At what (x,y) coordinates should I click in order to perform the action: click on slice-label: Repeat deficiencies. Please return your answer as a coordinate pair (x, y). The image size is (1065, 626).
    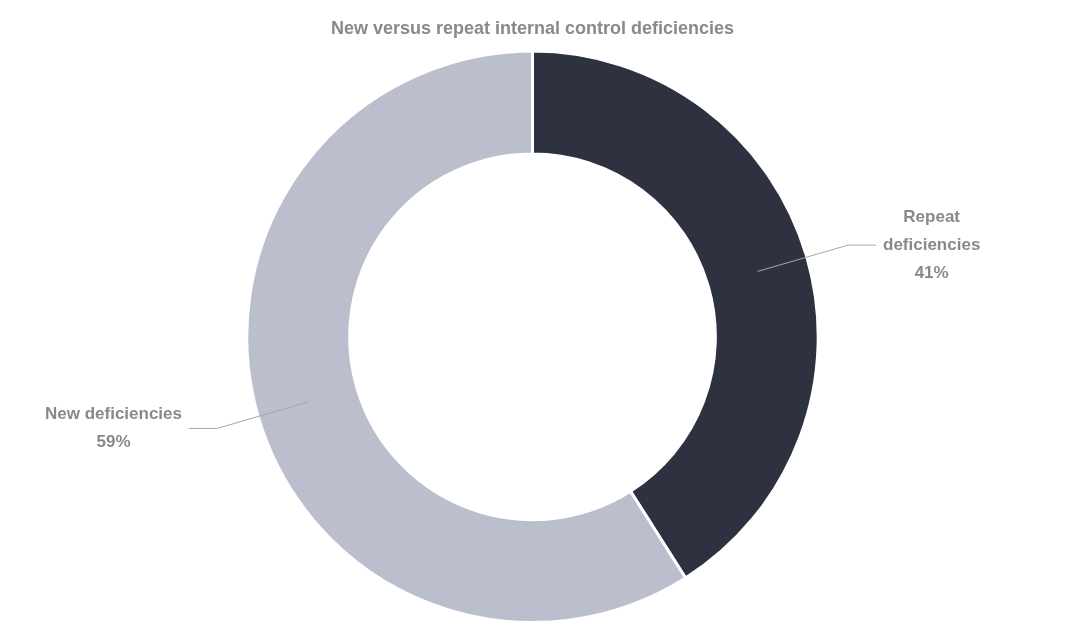
    Looking at the image, I should click on (932, 230).